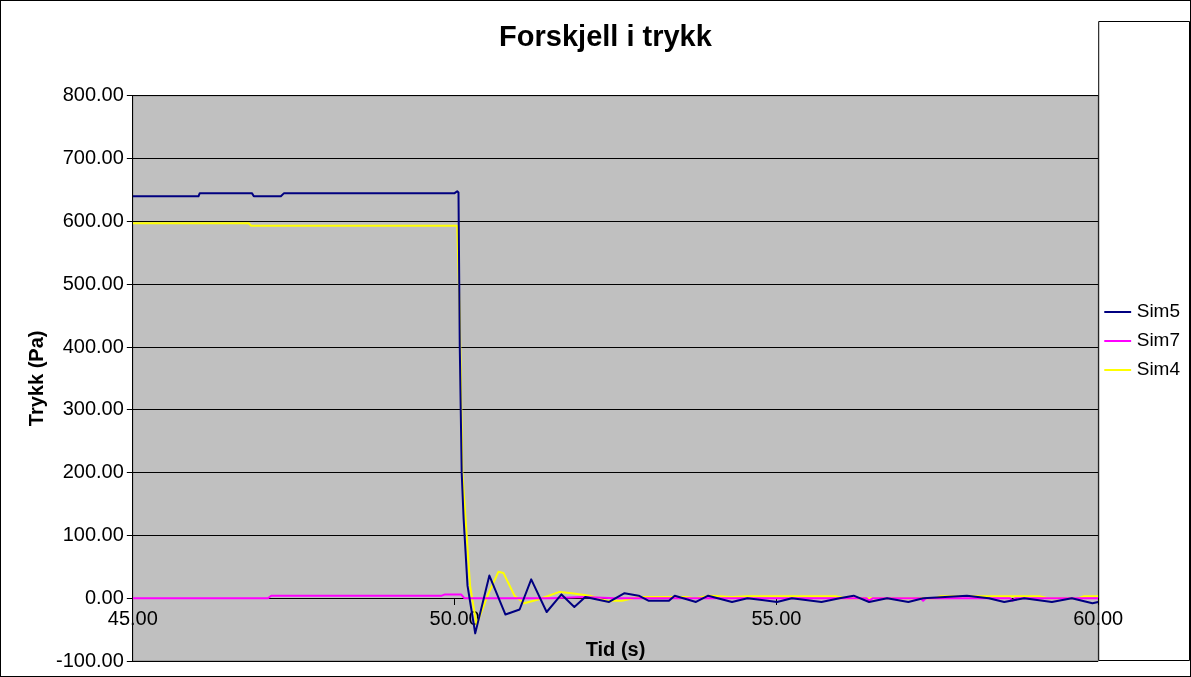  I want to click on y-tick-label: -100.00, so click(89, 659).